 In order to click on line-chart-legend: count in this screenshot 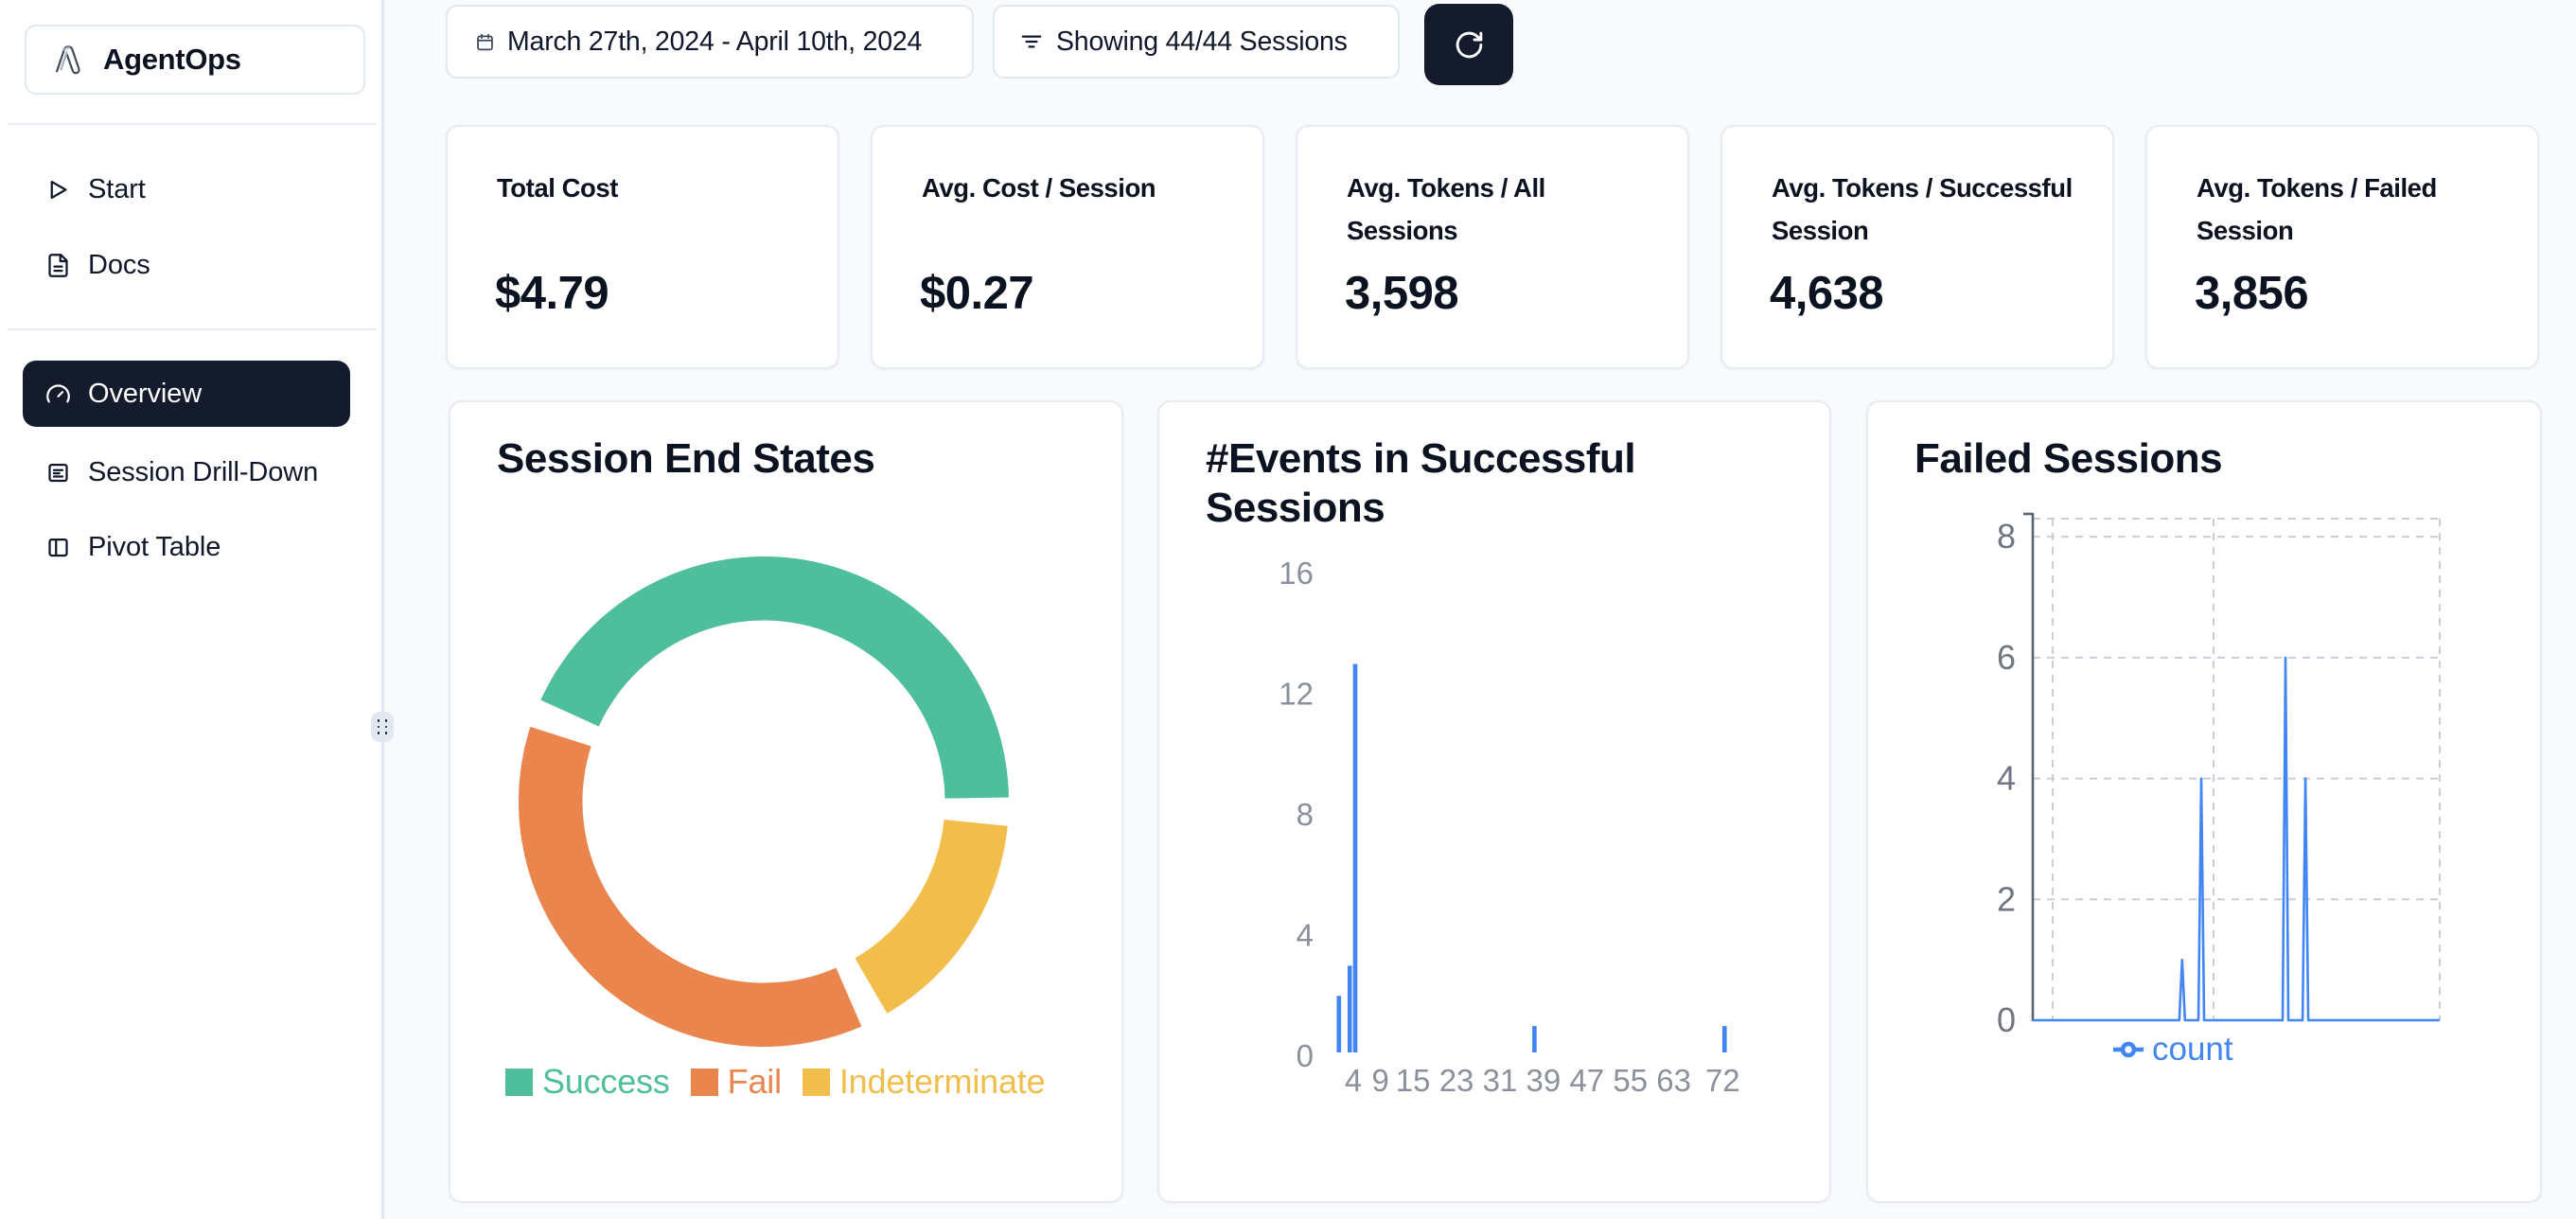, I will do `click(2173, 1050)`.